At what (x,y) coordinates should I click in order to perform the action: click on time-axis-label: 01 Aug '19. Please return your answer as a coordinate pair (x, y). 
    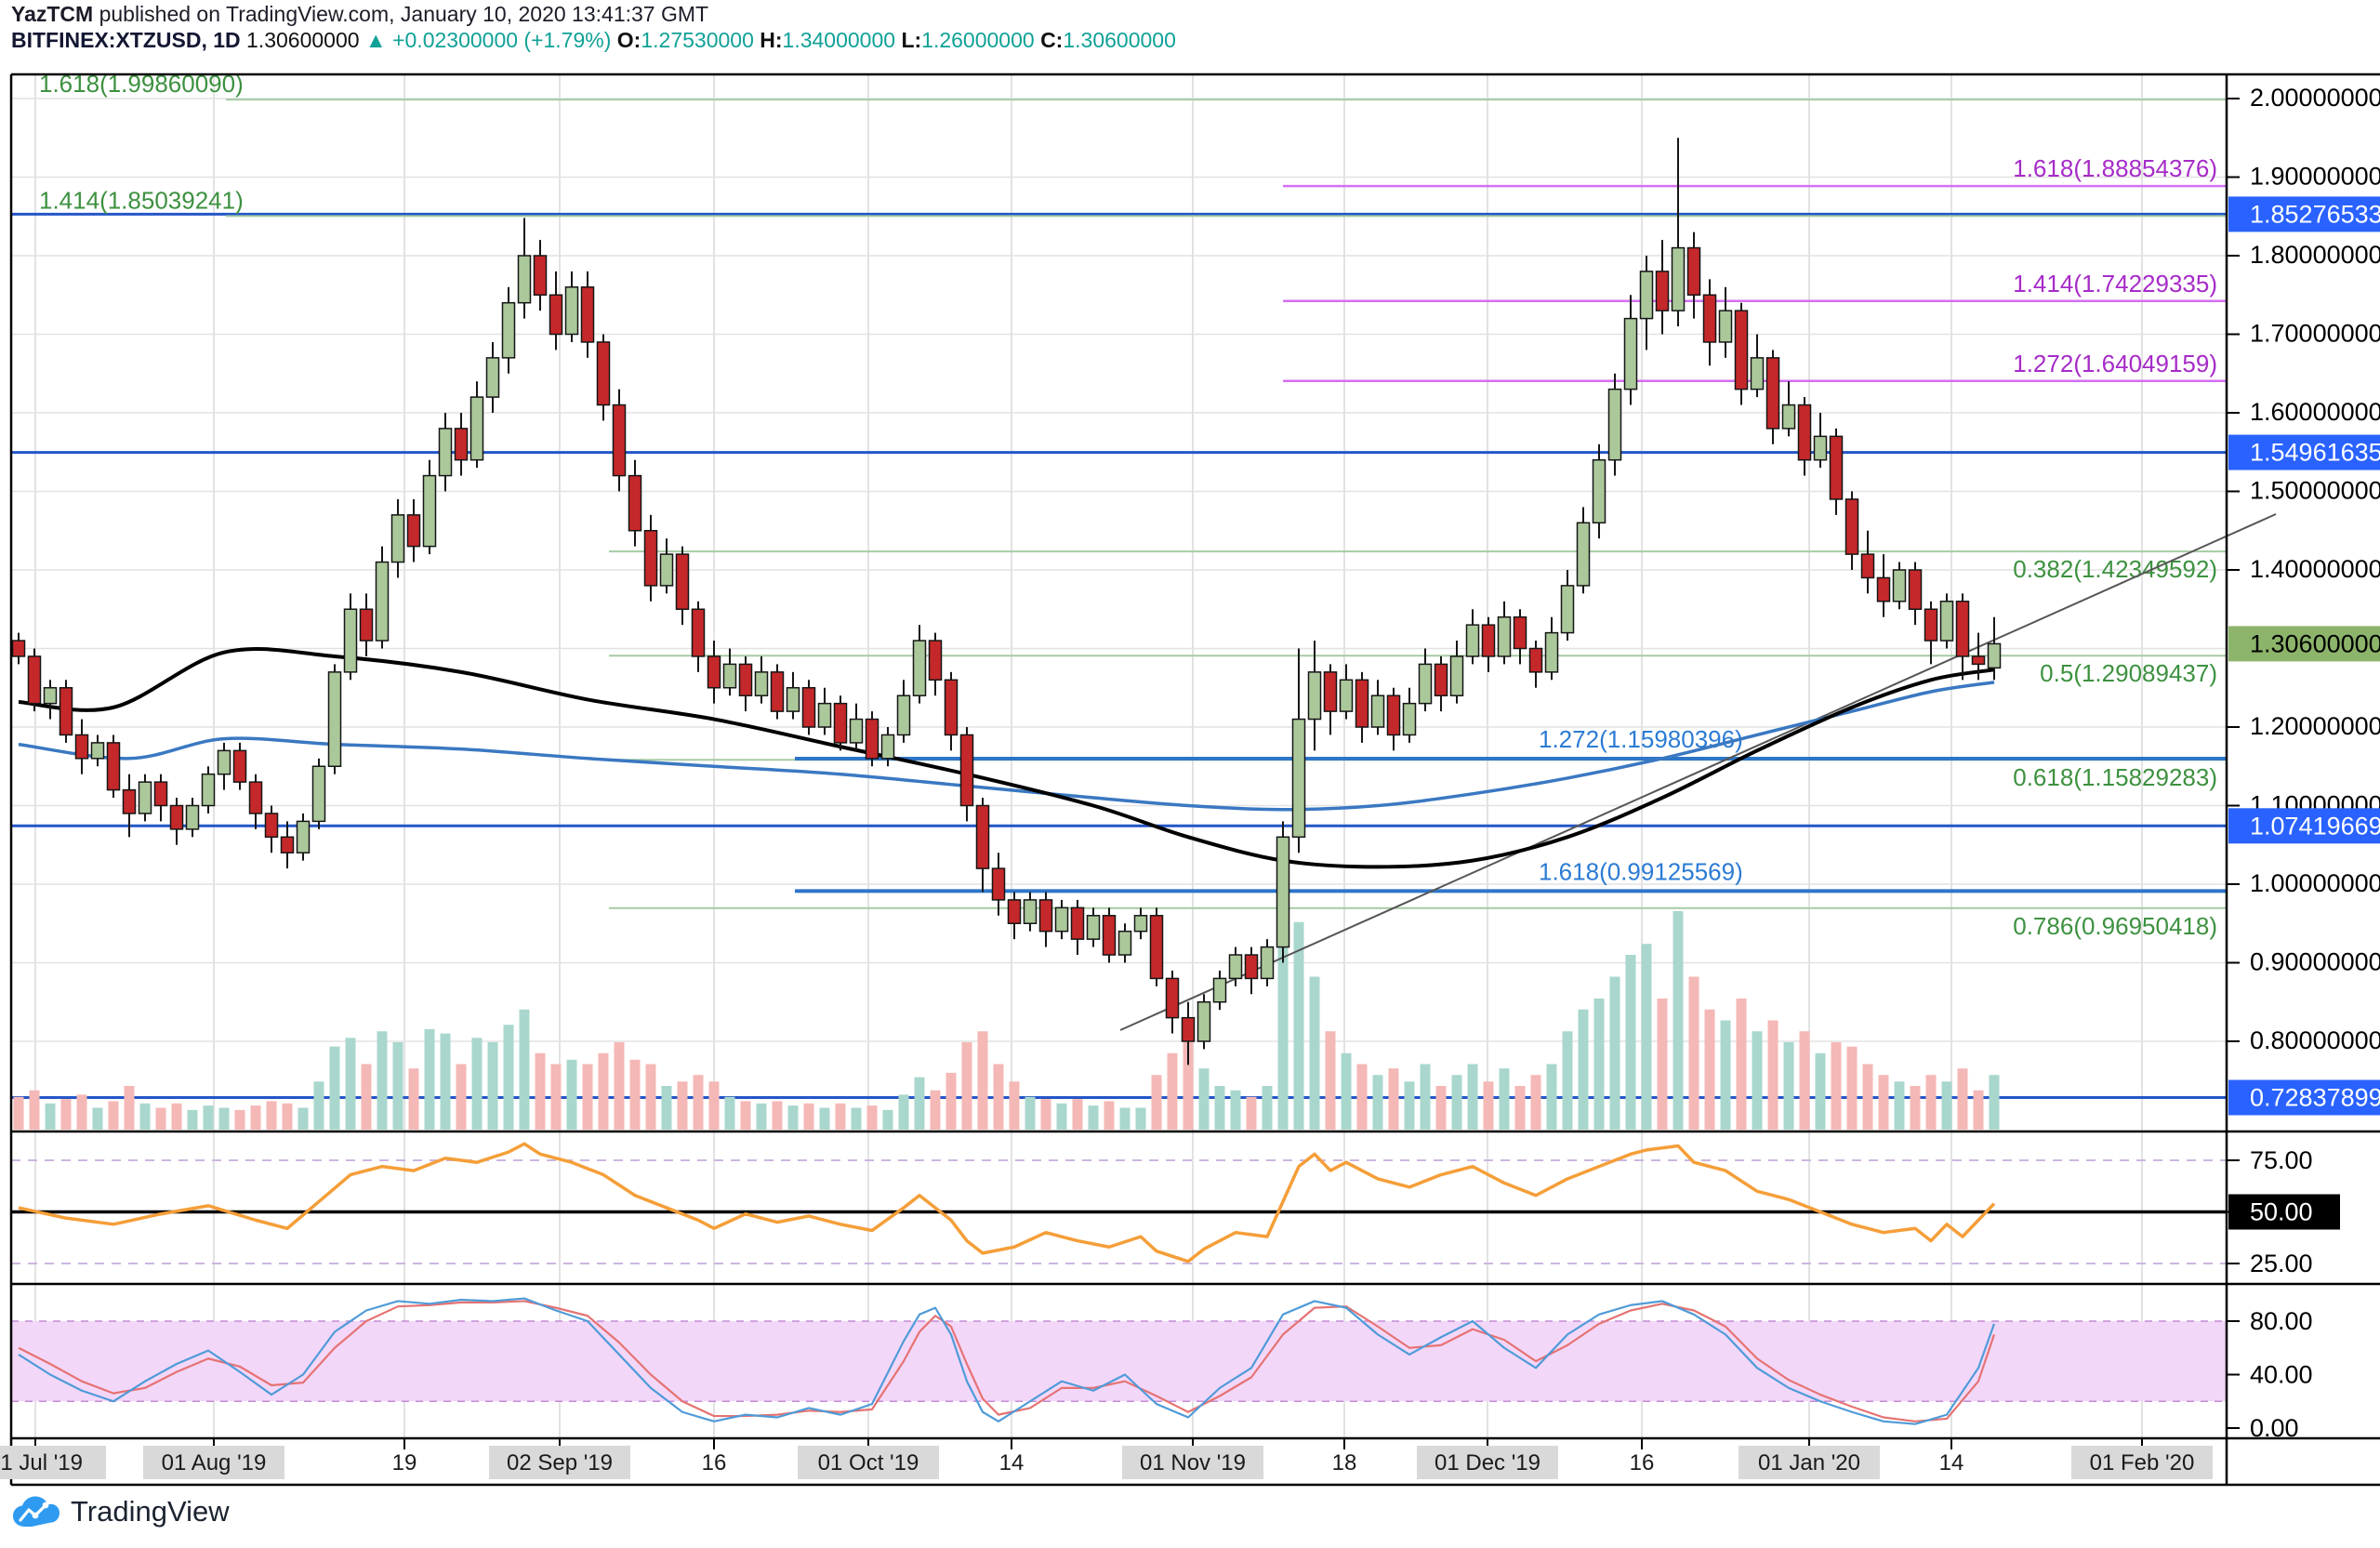
    Looking at the image, I should click on (214, 1462).